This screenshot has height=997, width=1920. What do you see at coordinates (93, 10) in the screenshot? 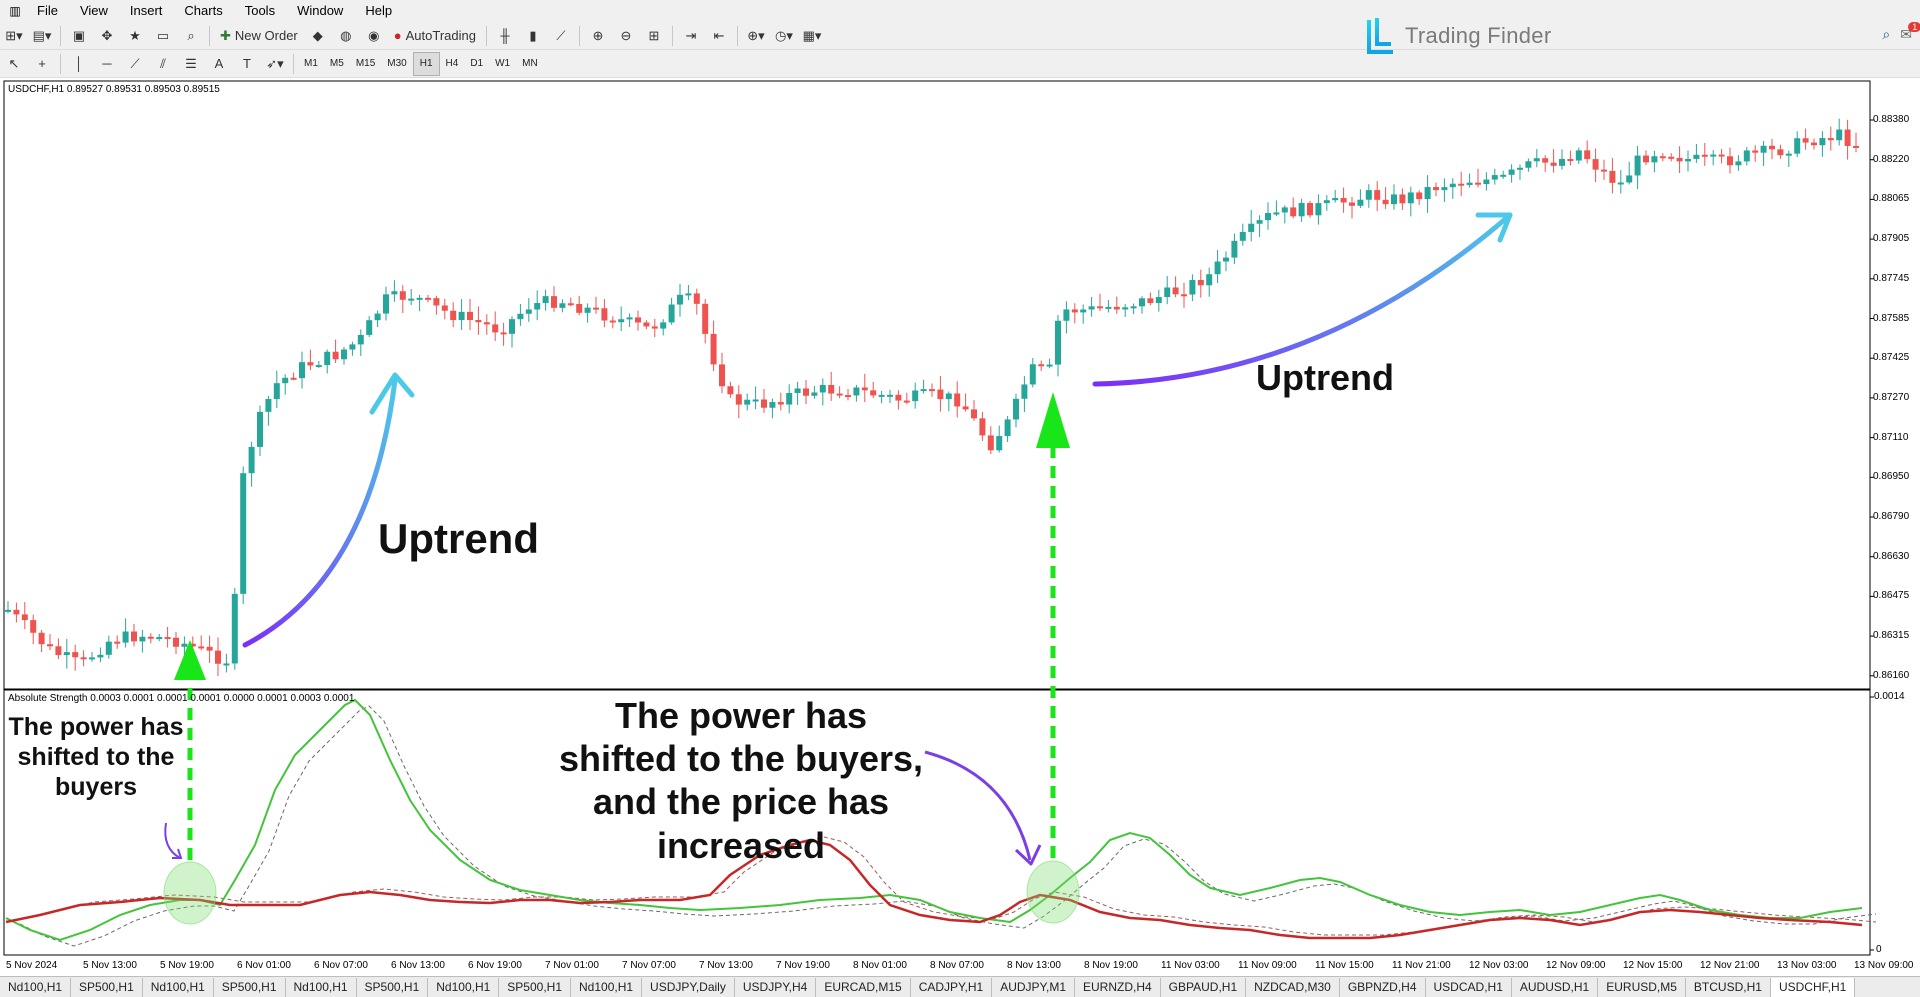
I see `menu-view: View` at bounding box center [93, 10].